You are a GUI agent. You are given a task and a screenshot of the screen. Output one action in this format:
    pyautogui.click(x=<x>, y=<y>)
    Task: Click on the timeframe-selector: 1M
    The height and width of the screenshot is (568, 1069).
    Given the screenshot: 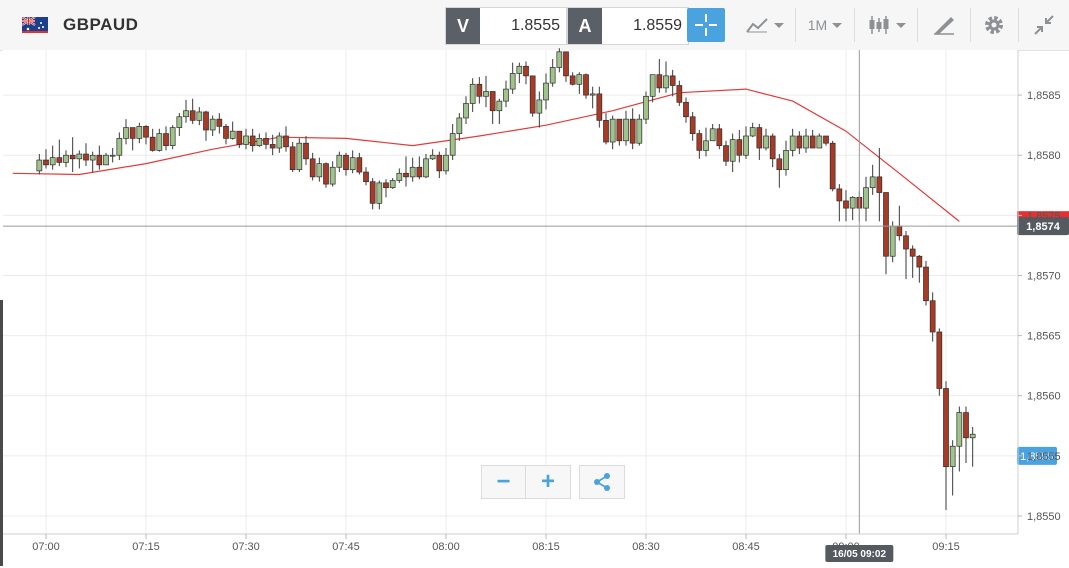 What is the action you would take?
    pyautogui.click(x=825, y=25)
    